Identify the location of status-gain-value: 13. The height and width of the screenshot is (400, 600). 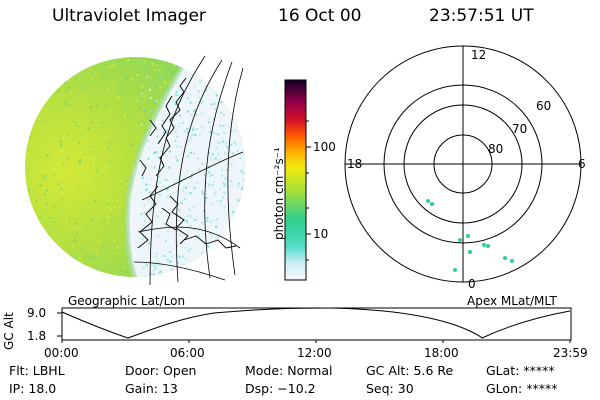
(169, 388).